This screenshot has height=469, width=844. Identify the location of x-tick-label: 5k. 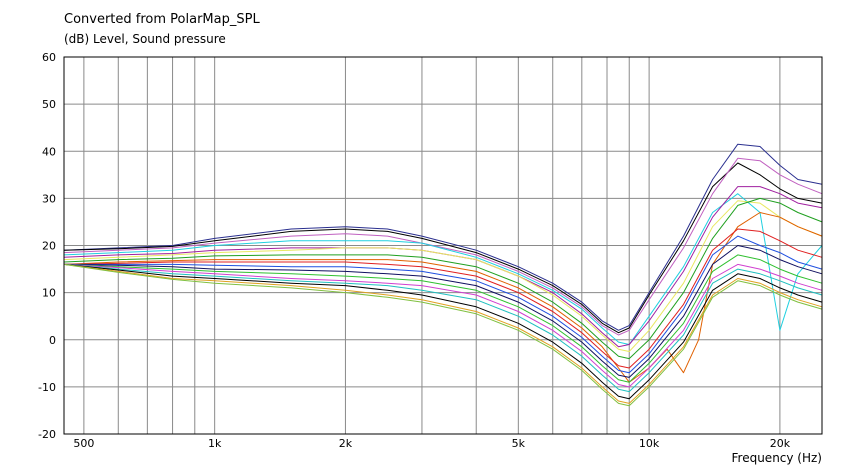
(519, 443).